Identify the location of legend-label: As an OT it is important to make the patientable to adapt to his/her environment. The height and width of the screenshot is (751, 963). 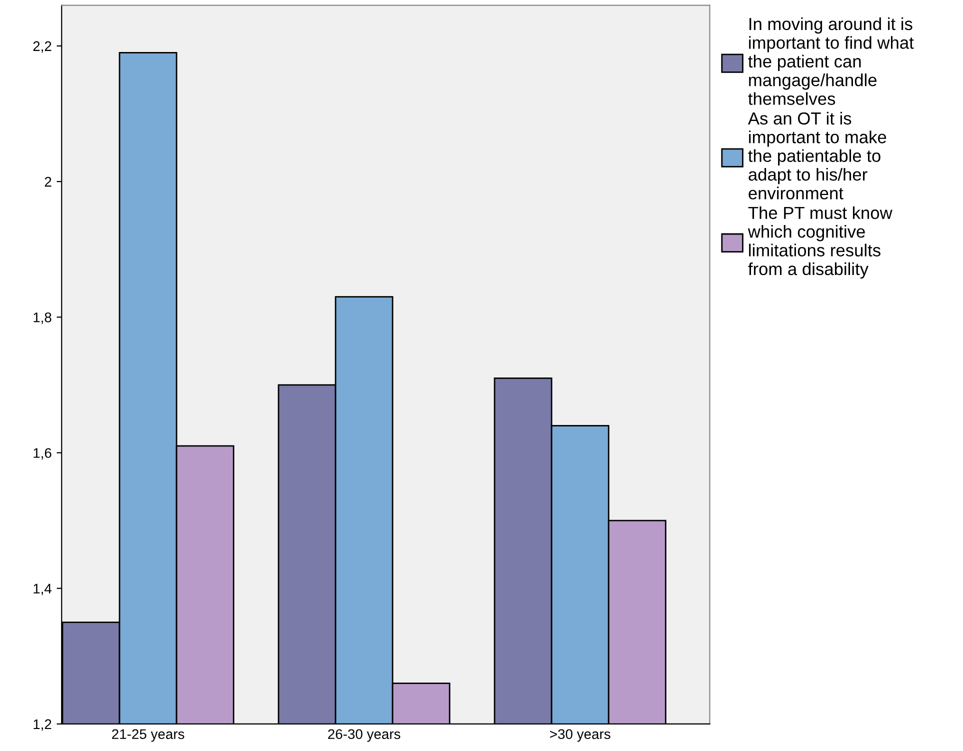
(817, 156).